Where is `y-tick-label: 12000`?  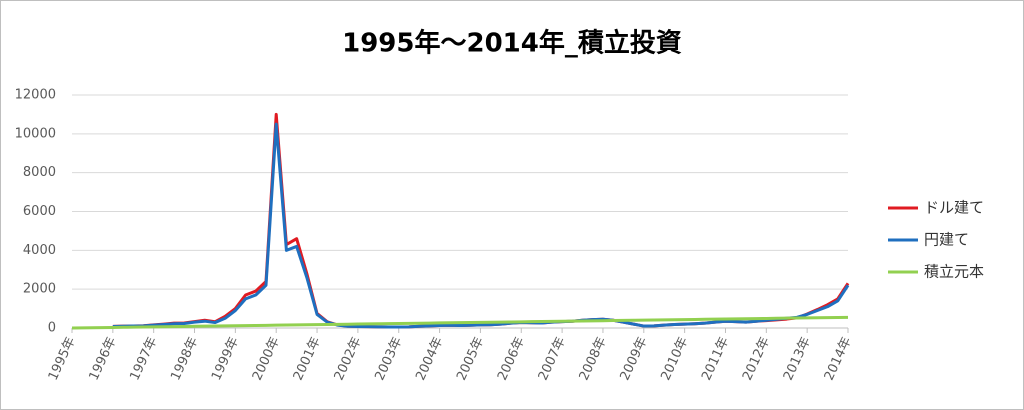 y-tick-label: 12000 is located at coordinates (35, 95).